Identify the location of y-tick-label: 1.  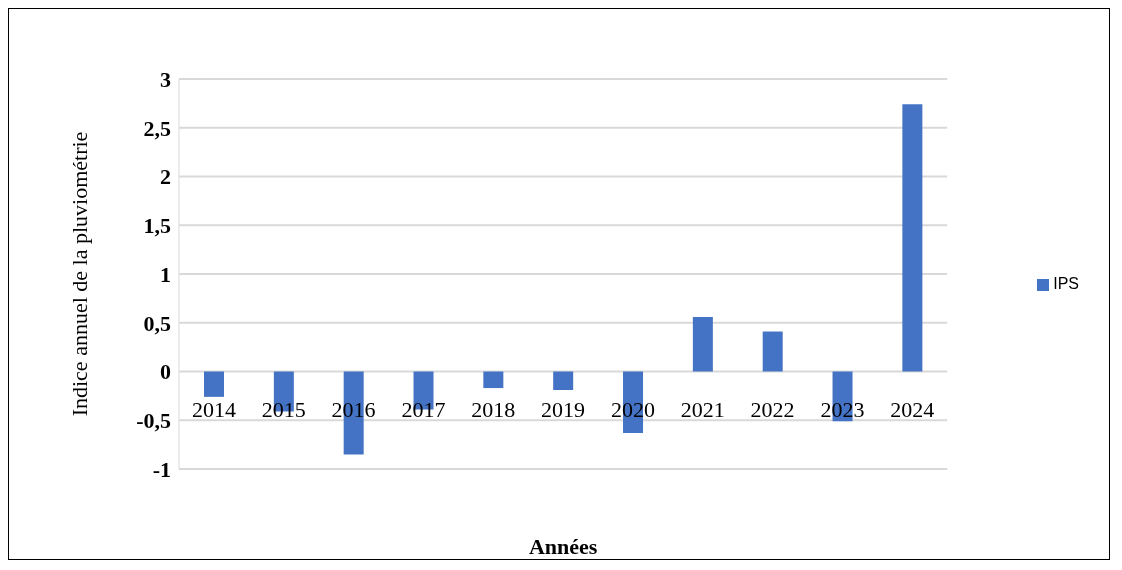
(165, 274).